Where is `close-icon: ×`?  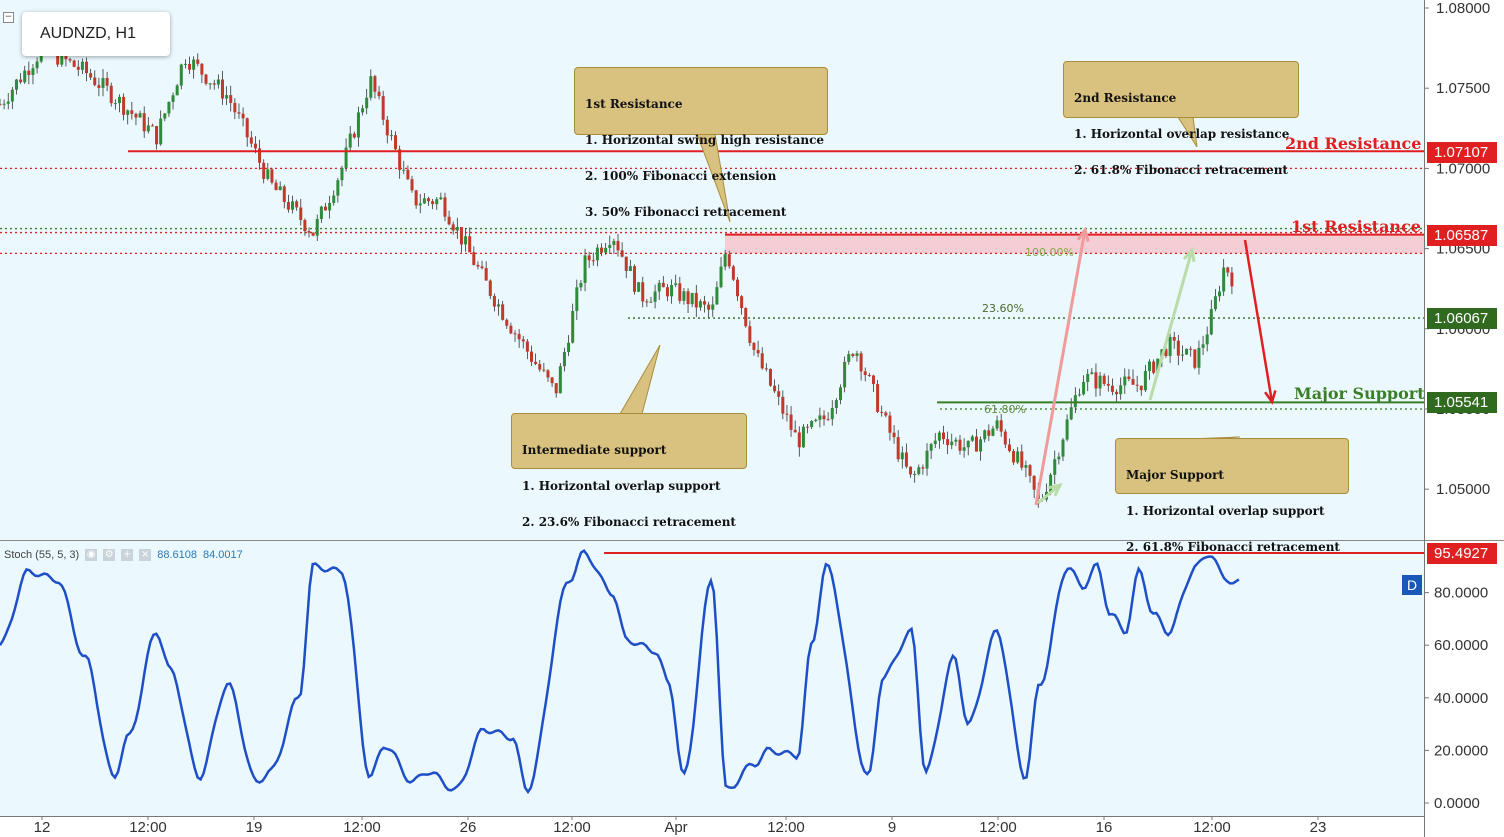 close-icon: × is located at coordinates (145, 555).